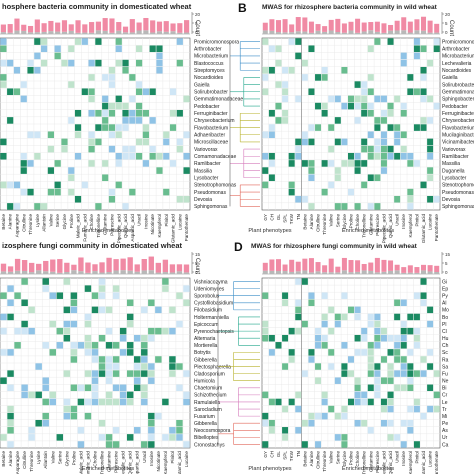 The height and width of the screenshot is (474, 474). Describe the element at coordinates (205, 339) in the screenshot. I see `taxon-label: Alternaria` at that location.